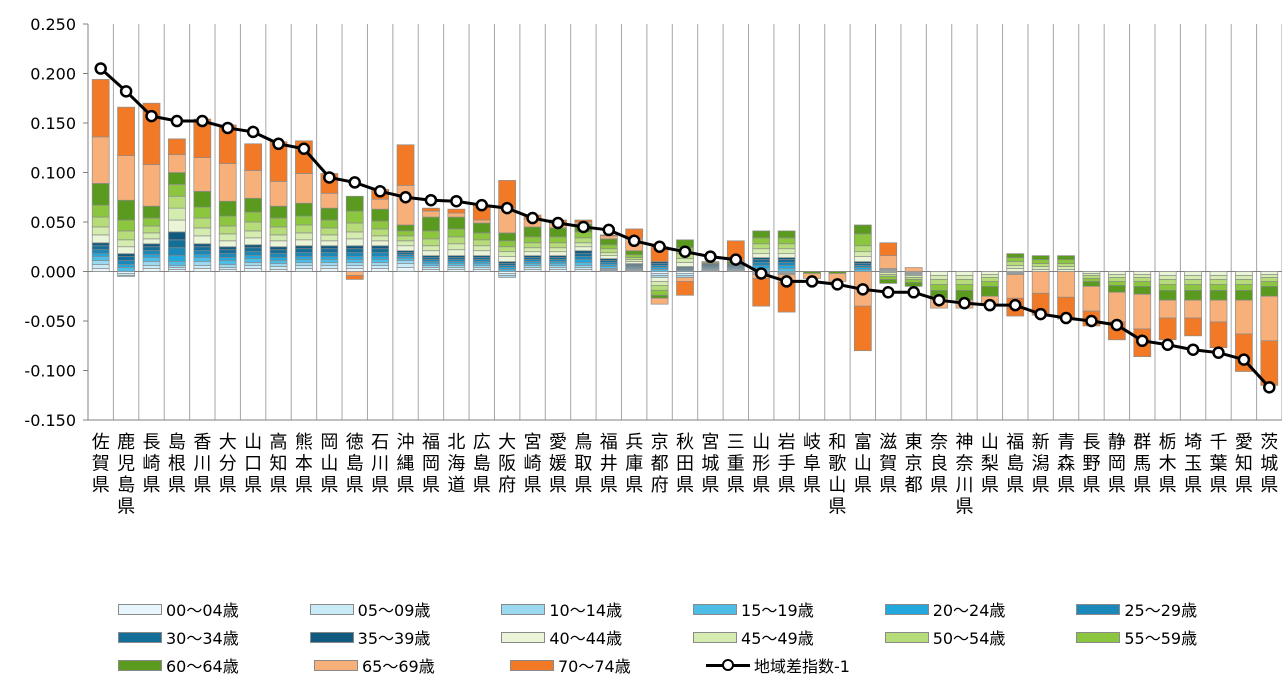 The height and width of the screenshot is (682, 1282). I want to click on x-tick-label: 青森県, so click(1066, 464).